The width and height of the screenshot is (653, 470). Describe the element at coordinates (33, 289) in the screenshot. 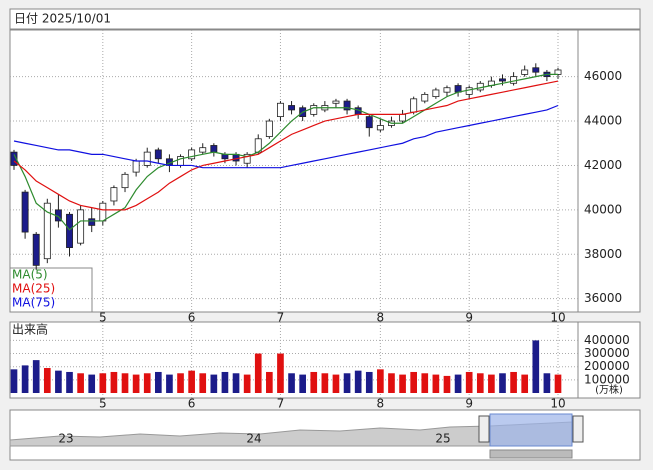

I see `legend-label: MA(25)` at that location.